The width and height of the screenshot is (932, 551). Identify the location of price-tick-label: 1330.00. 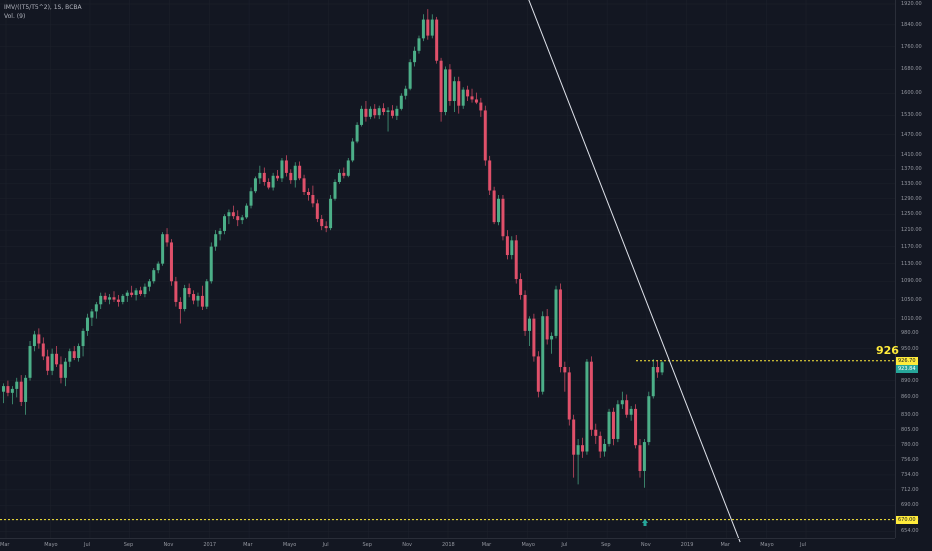
(911, 183).